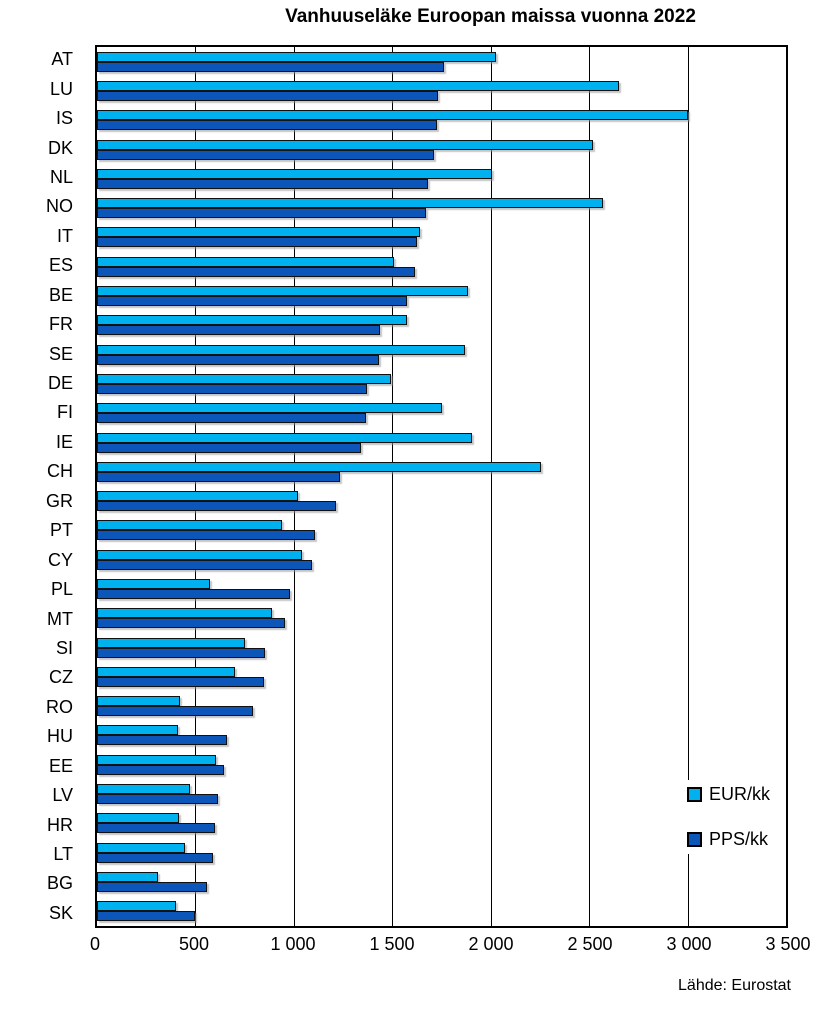 The width and height of the screenshot is (821, 1015). I want to click on eur-bar-ie, so click(284, 437).